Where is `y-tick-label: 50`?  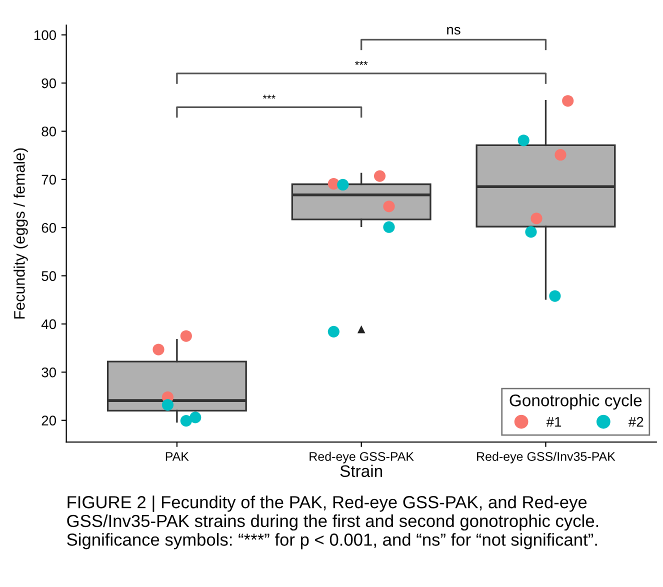
y-tick-label: 50 is located at coordinates (49, 276).